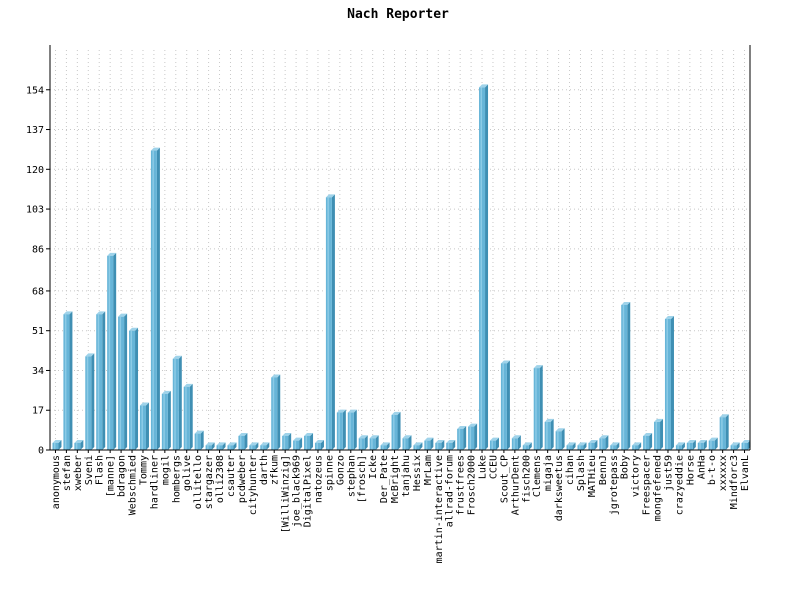  I want to click on x-category-label: allrad-forum, so click(450, 491).